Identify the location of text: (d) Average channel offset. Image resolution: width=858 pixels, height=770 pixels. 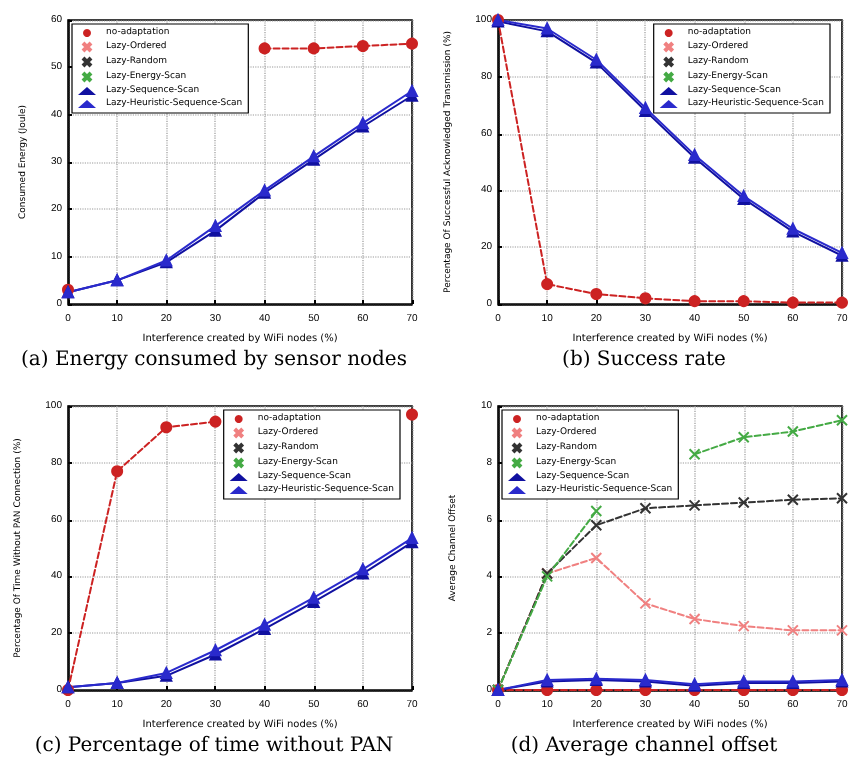
(644, 746).